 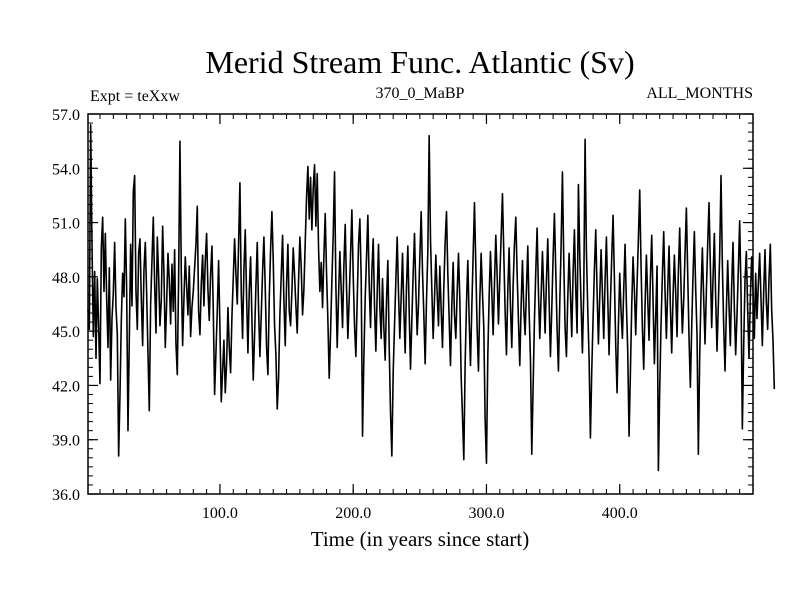 What do you see at coordinates (620, 513) in the screenshot?
I see `x-tick-label: 400.0` at bounding box center [620, 513].